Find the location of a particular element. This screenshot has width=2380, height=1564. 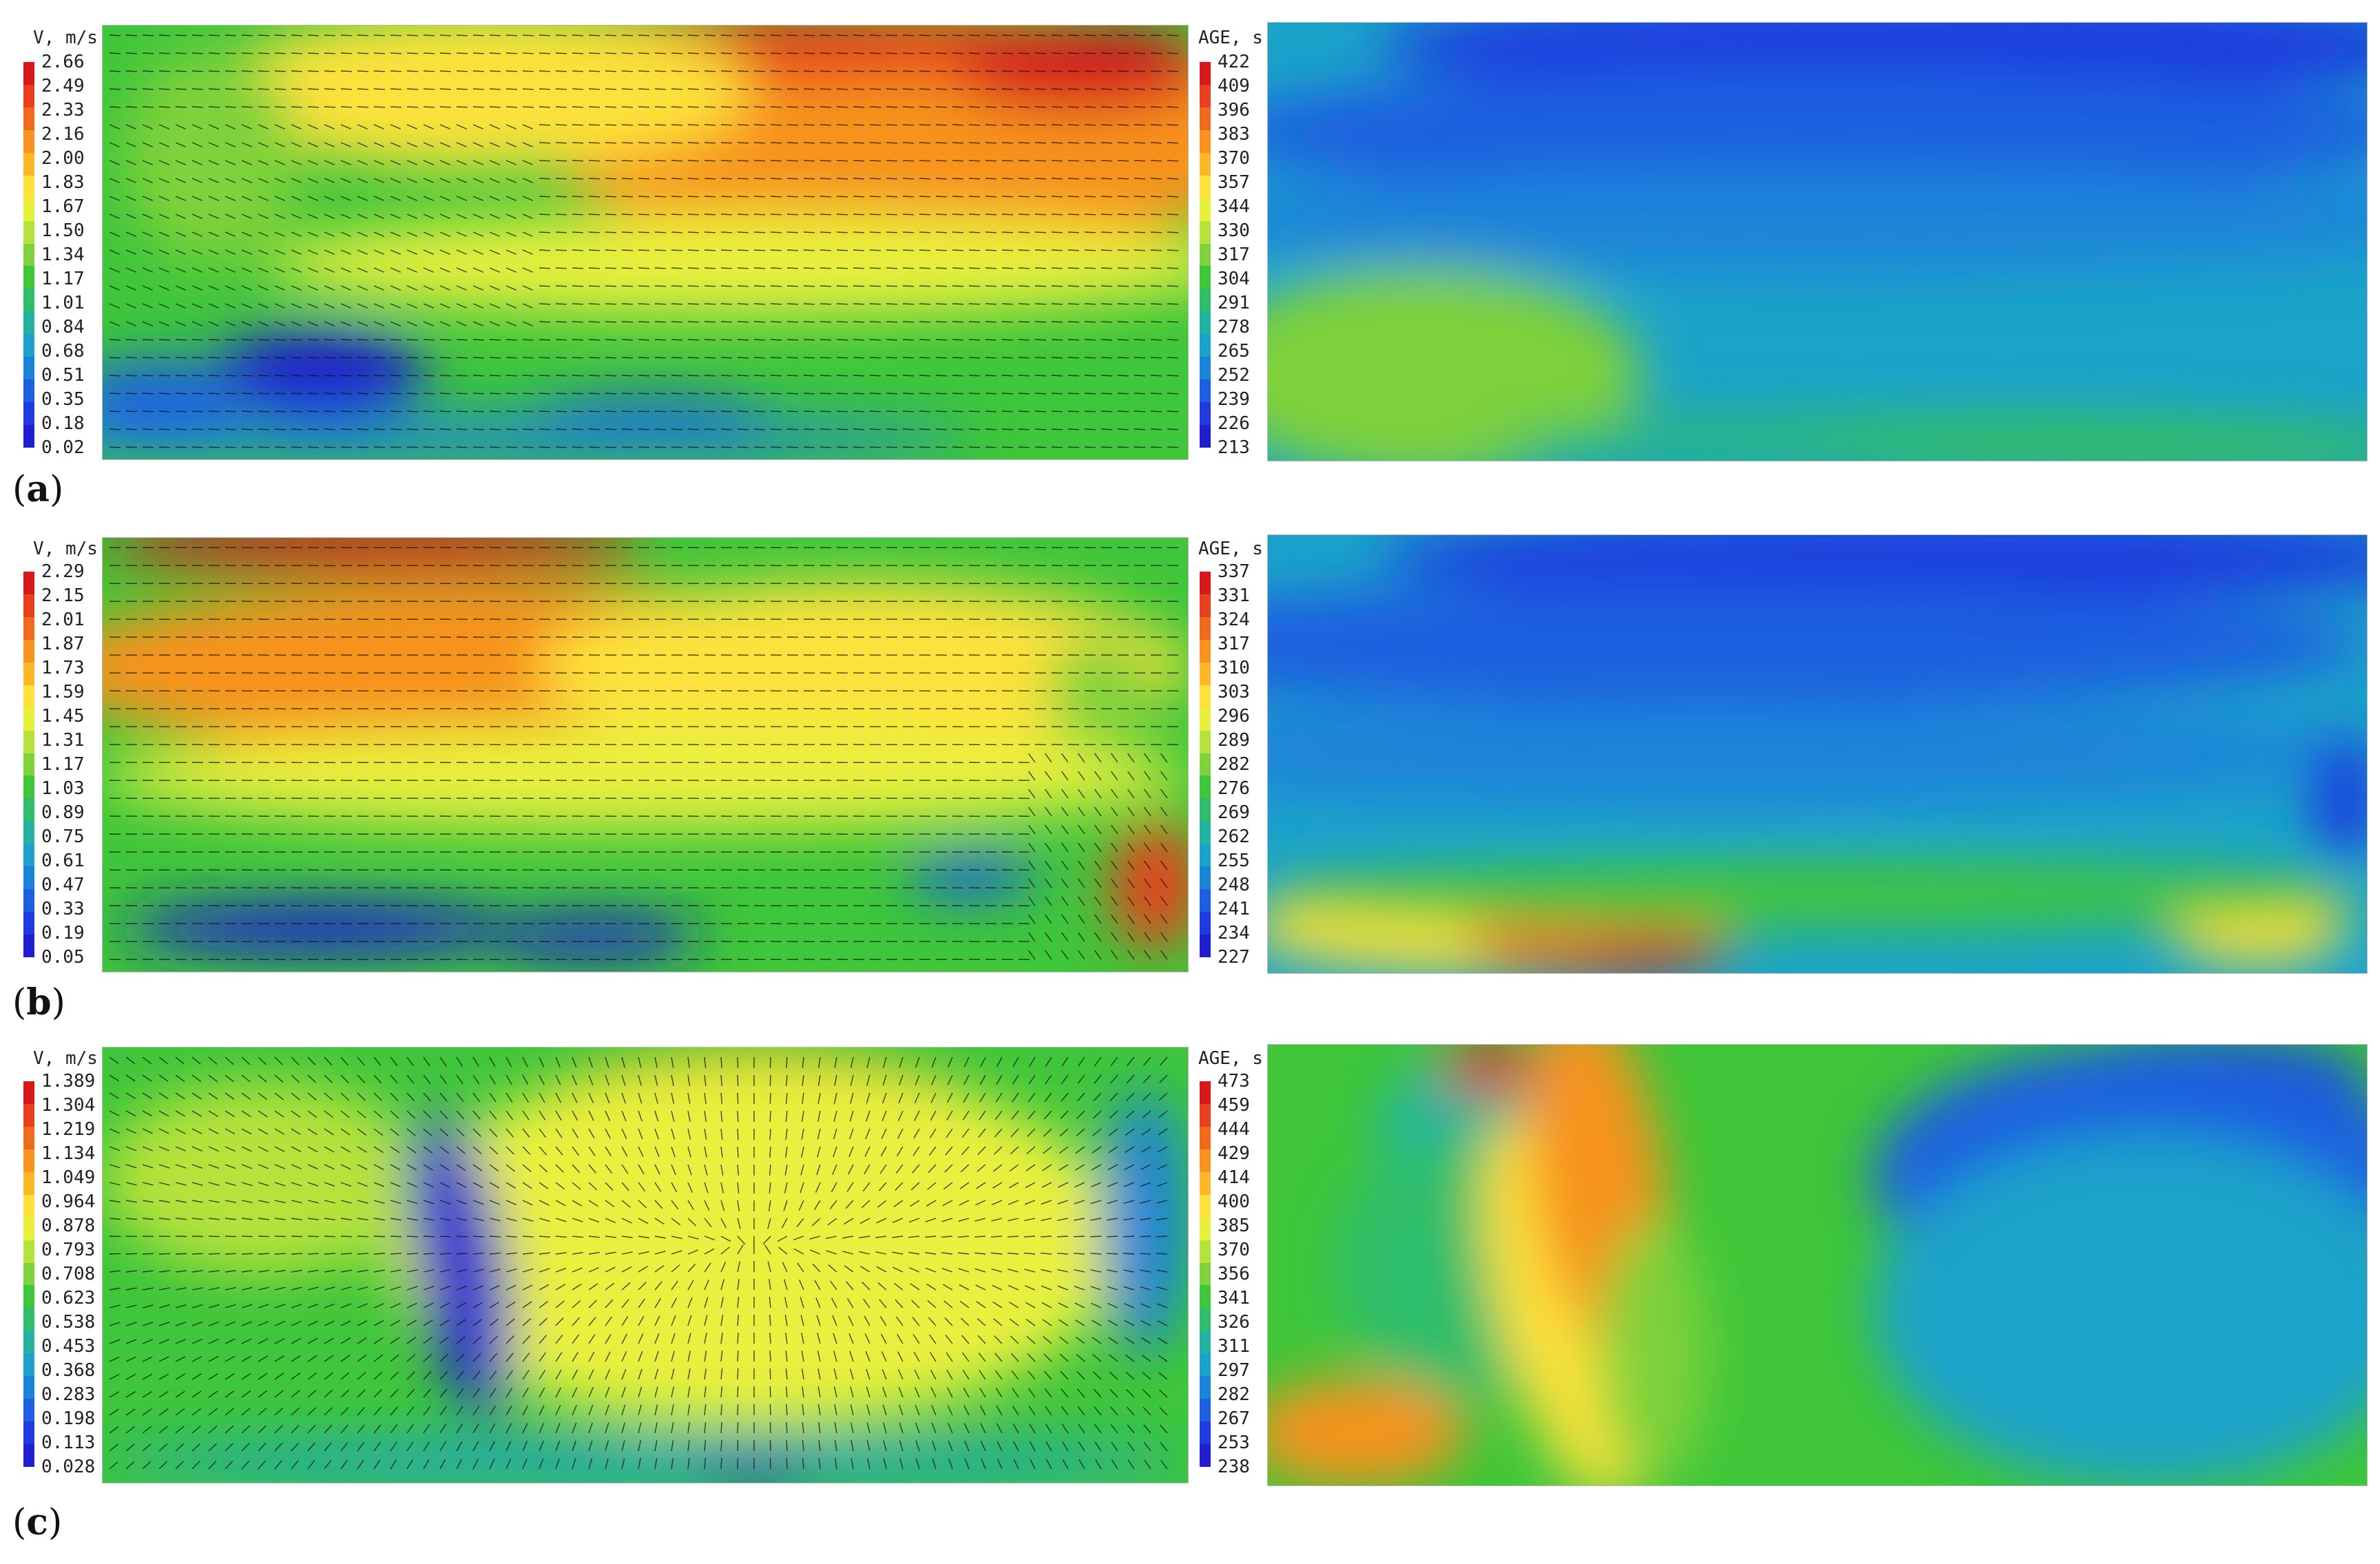

age-tick-label: 396 is located at coordinates (1234, 111).